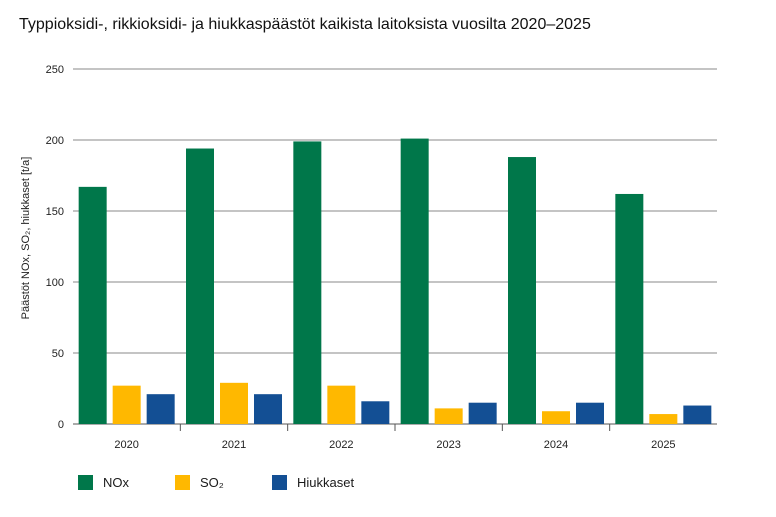  What do you see at coordinates (212, 482) in the screenshot?
I see `legend-label: SO₂` at bounding box center [212, 482].